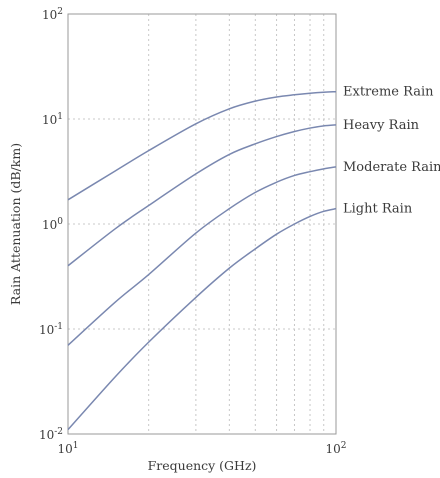  What do you see at coordinates (201, 448) in the screenshot?
I see `x-tick-labels: 101 102` at bounding box center [201, 448].